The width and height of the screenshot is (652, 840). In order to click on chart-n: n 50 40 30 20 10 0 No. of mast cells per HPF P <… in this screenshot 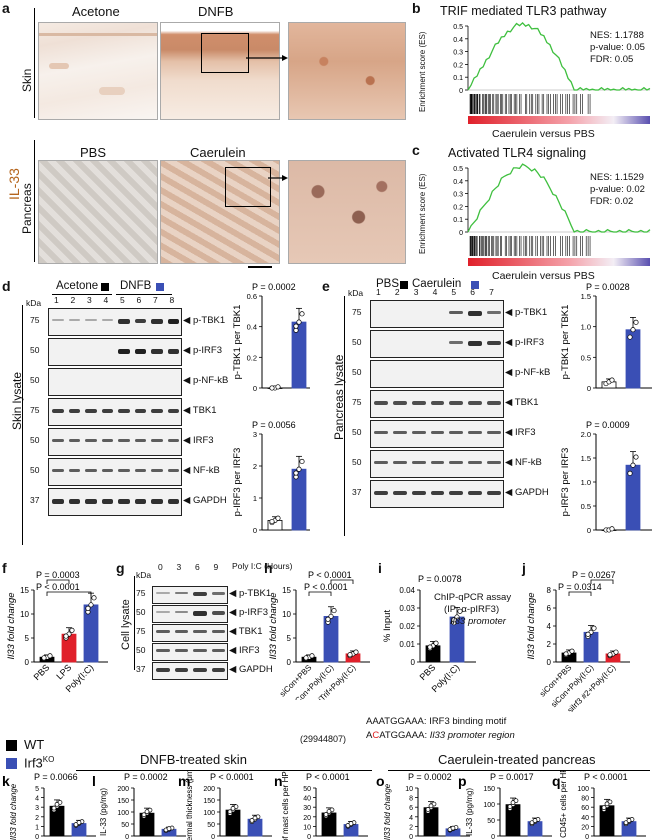, I will do `click(321, 805)`.